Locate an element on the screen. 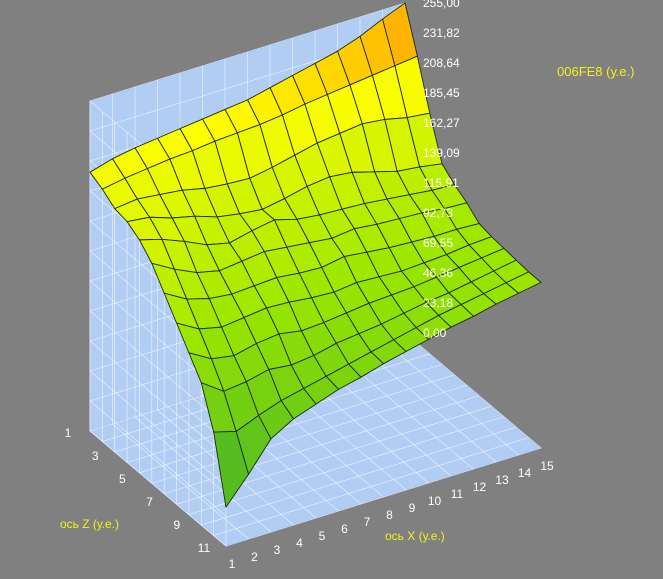 The width and height of the screenshot is (663, 579). x-tick-label: 10 is located at coordinates (435, 501).